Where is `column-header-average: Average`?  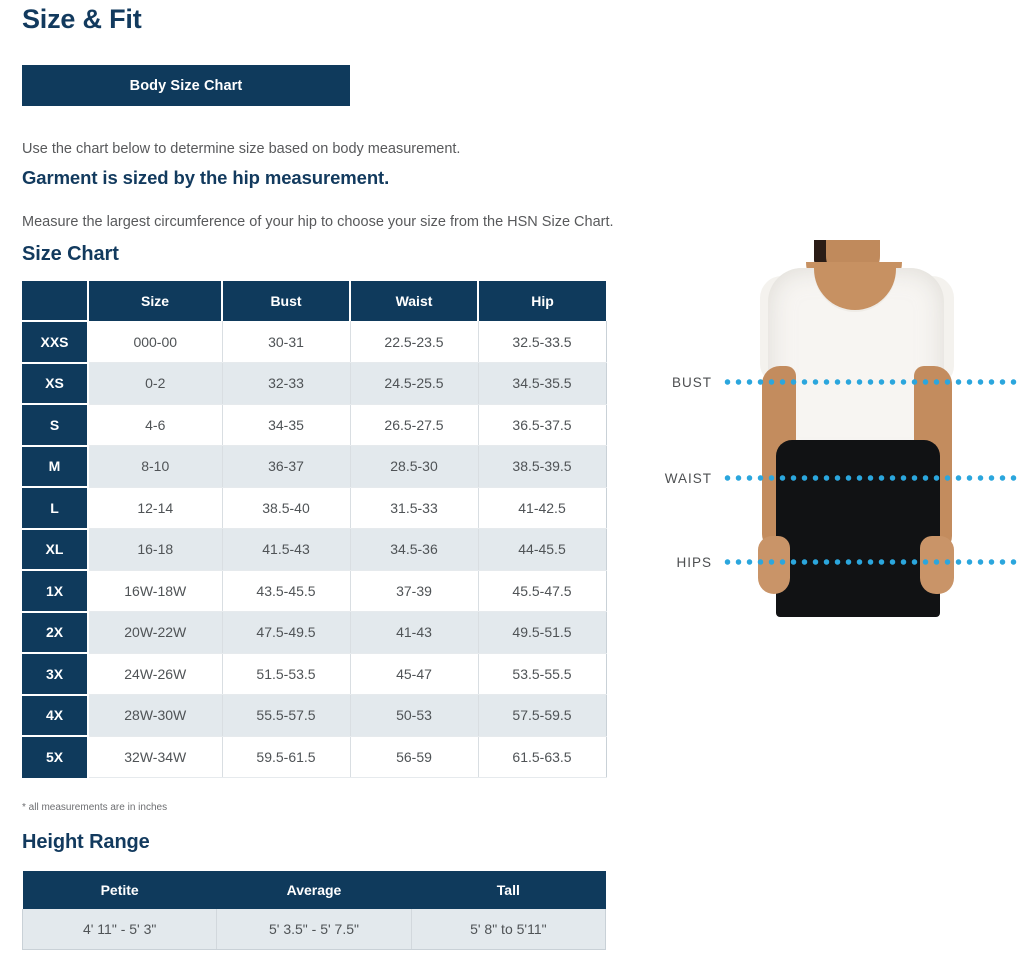 column-header-average: Average is located at coordinates (314, 890).